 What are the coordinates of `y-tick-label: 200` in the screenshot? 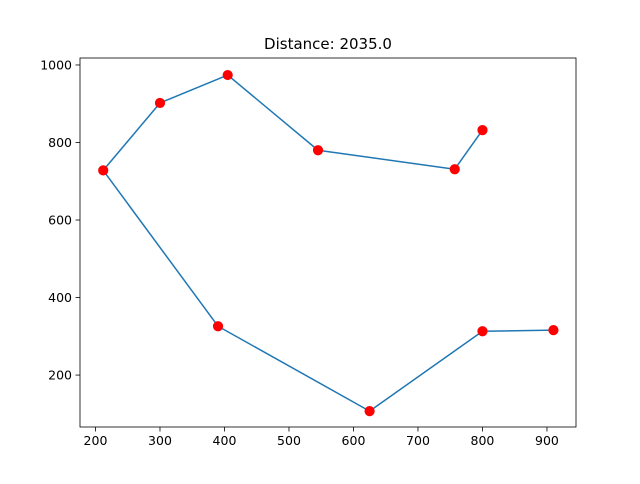 It's located at (60, 375).